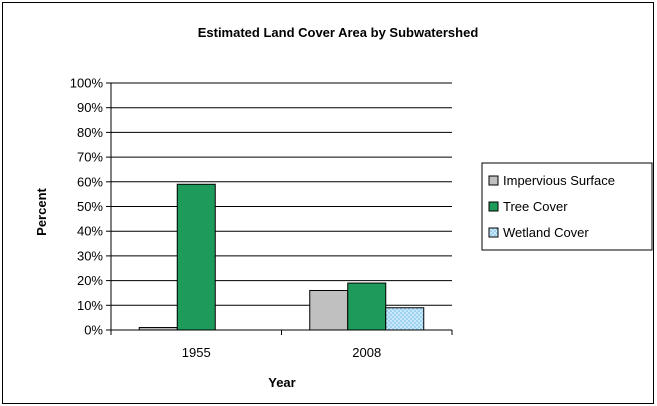  Describe the element at coordinates (493, 232) in the screenshot. I see `legend-swatch-wetland-cover` at that location.